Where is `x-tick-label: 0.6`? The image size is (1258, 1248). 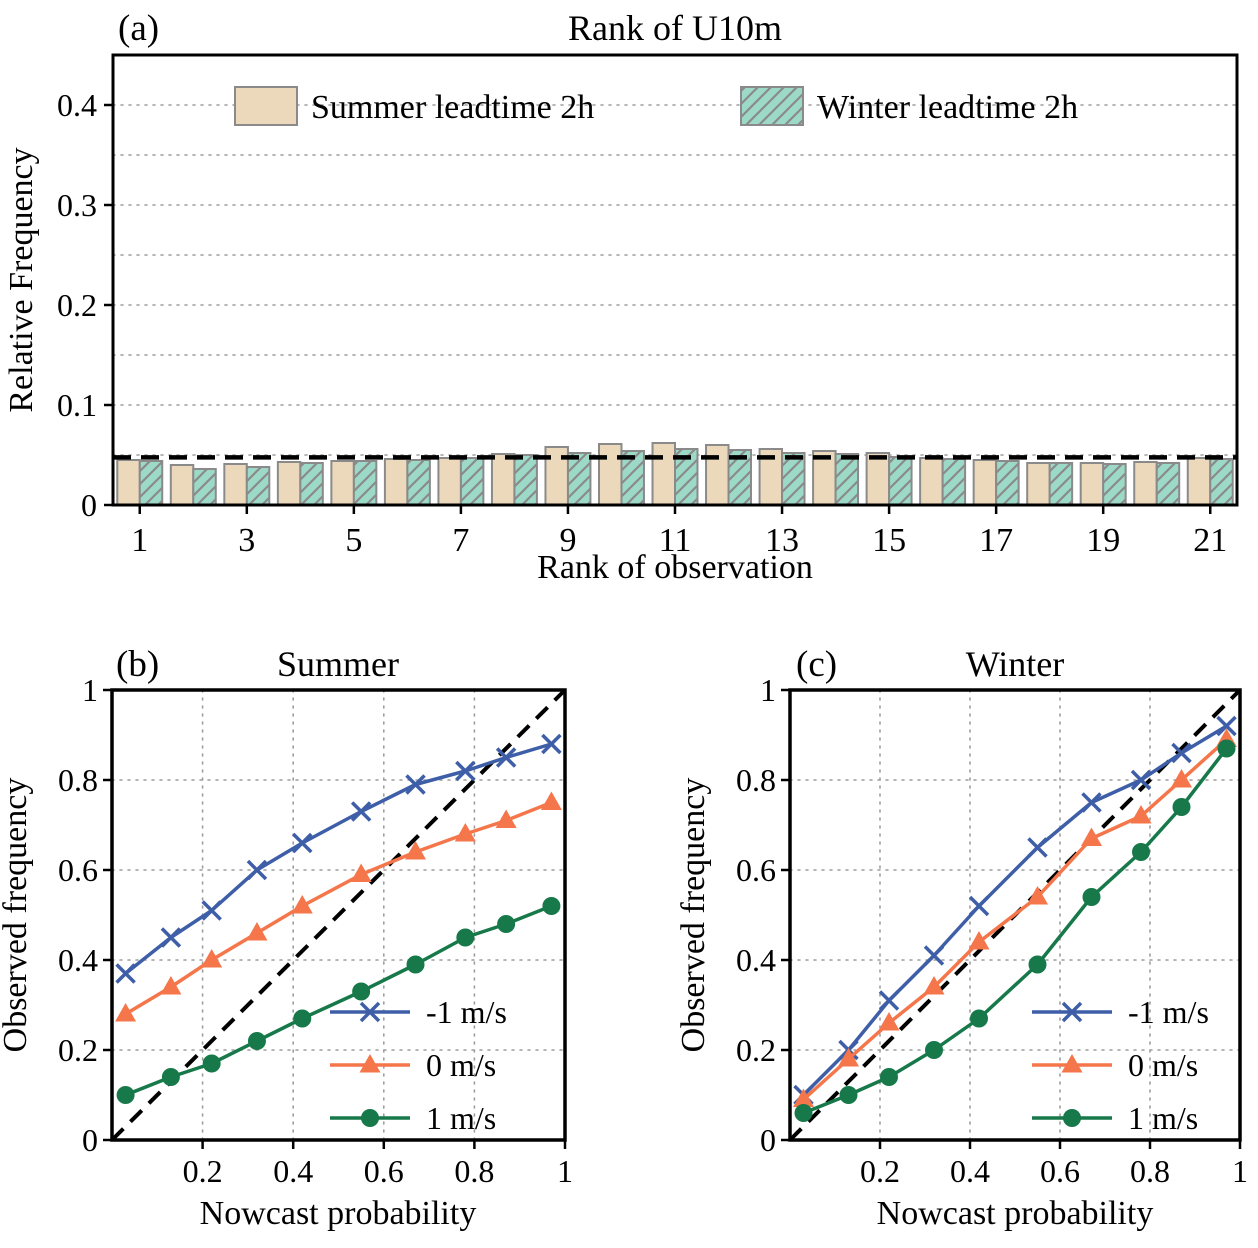
x-tick-label: 0.6 is located at coordinates (1060, 1171).